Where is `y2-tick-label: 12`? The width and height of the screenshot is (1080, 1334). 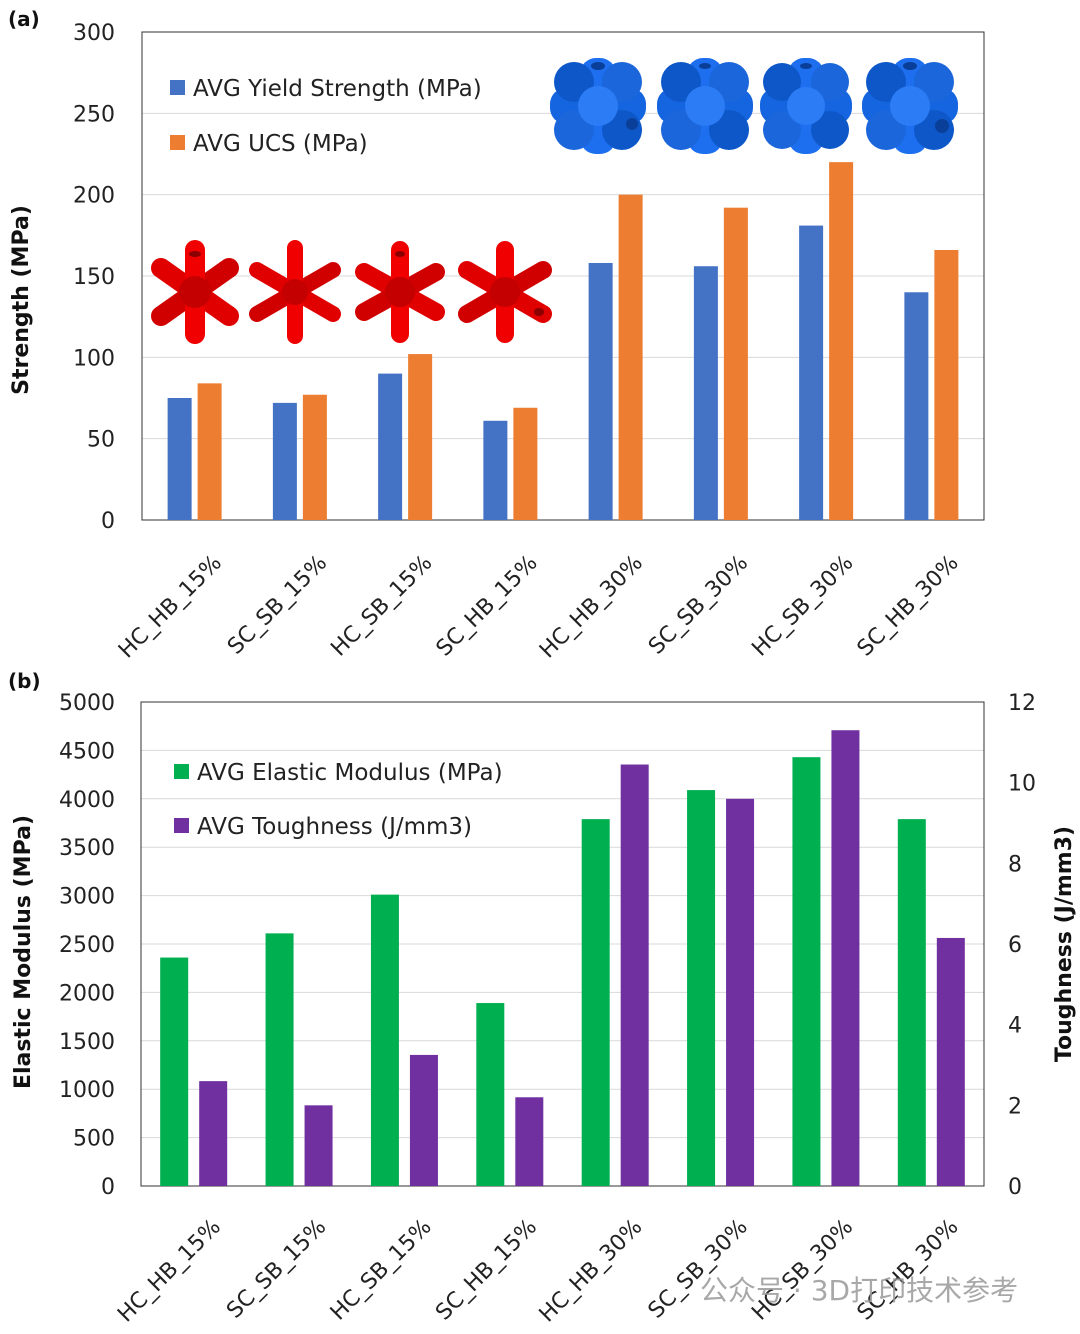
y2-tick-label: 12 is located at coordinates (1022, 703).